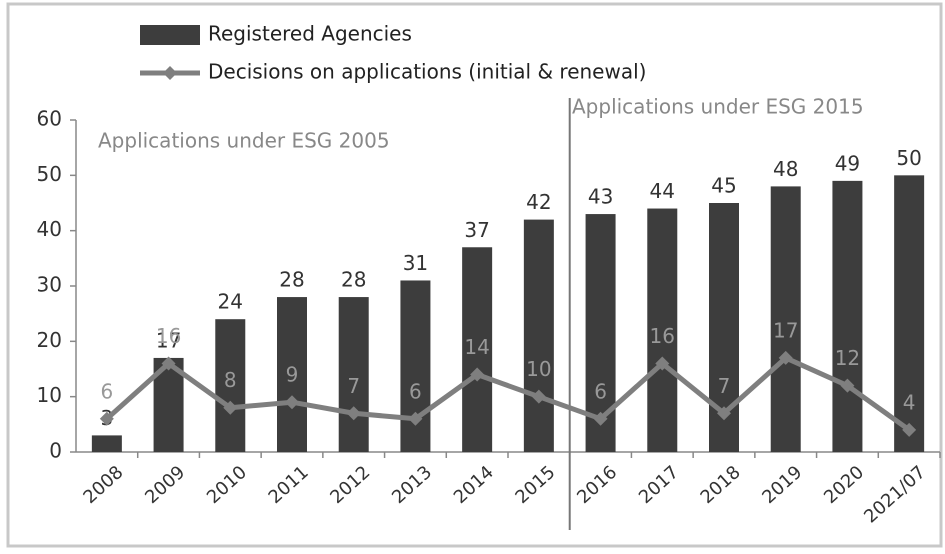  I want to click on bar-value-label: 49, so click(847, 163).